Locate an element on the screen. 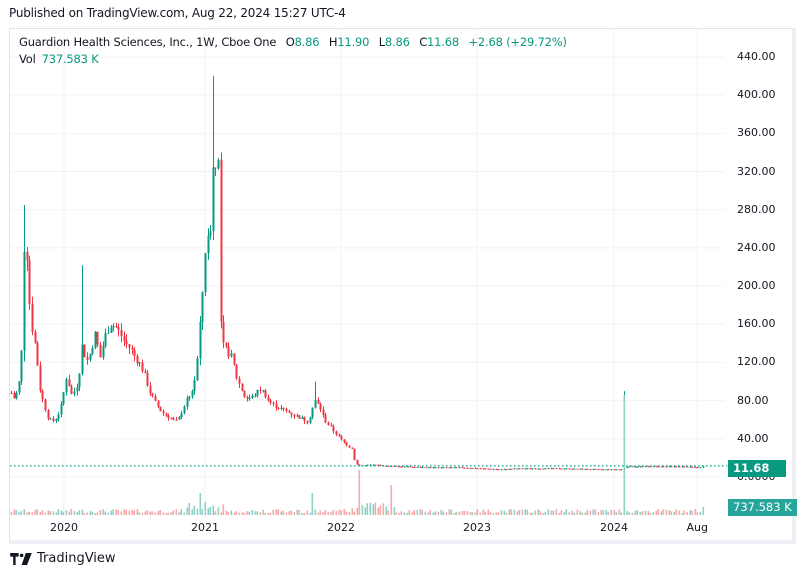 The width and height of the screenshot is (807, 578). open-label: O is located at coordinates (290, 42).